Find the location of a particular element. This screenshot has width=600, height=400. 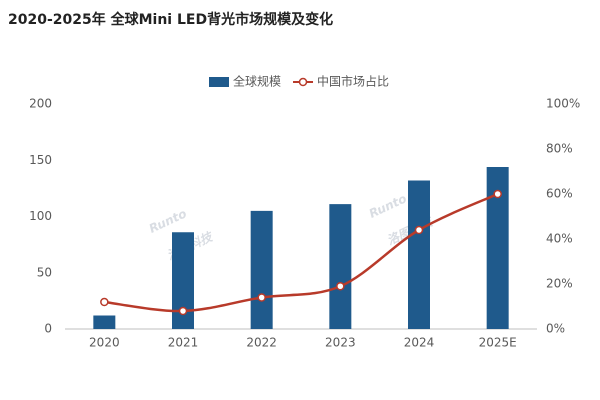

chart-title: 2020-2025年 全球Mini LED背光市场规模及变化 is located at coordinates (170, 19).